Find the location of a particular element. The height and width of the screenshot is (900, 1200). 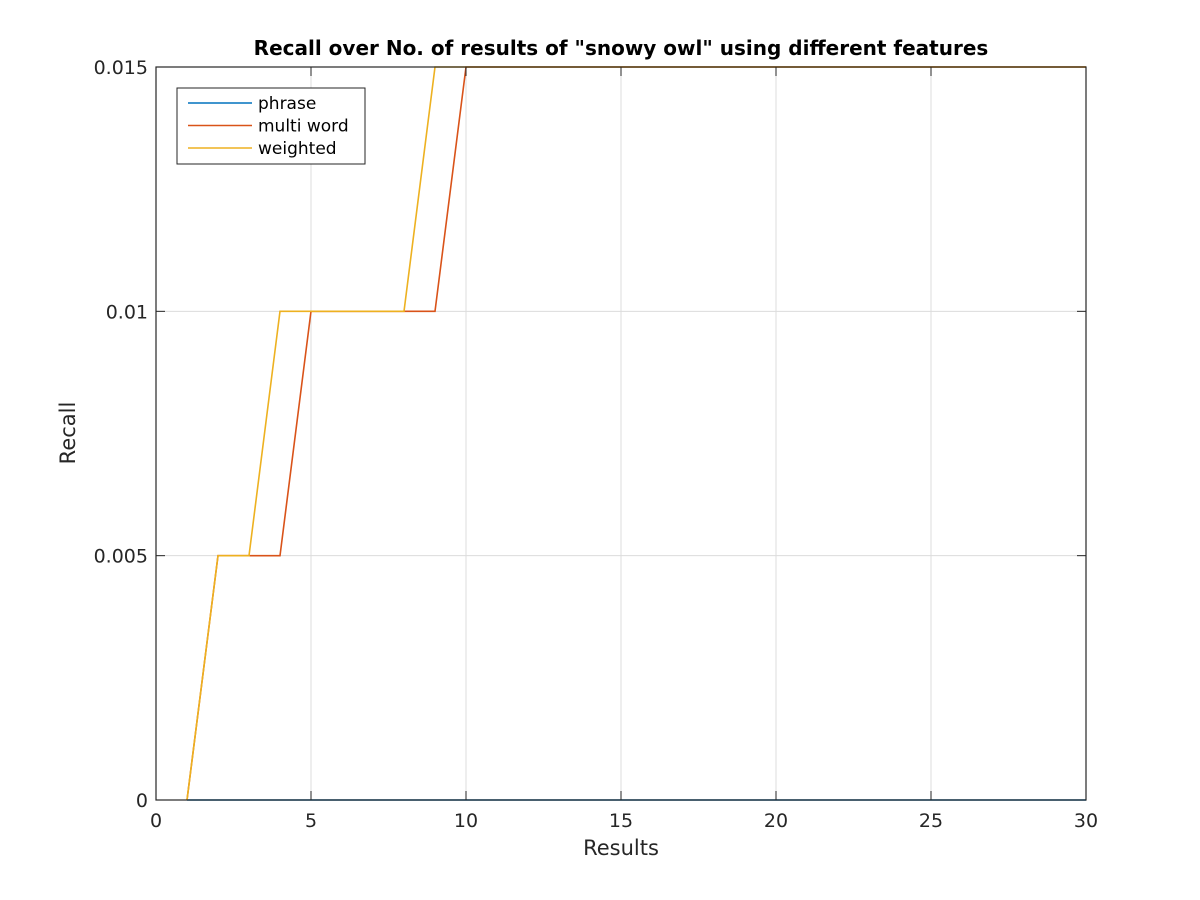

x-tick-labels: 0 5 10 15 20 25 30 is located at coordinates (624, 821).